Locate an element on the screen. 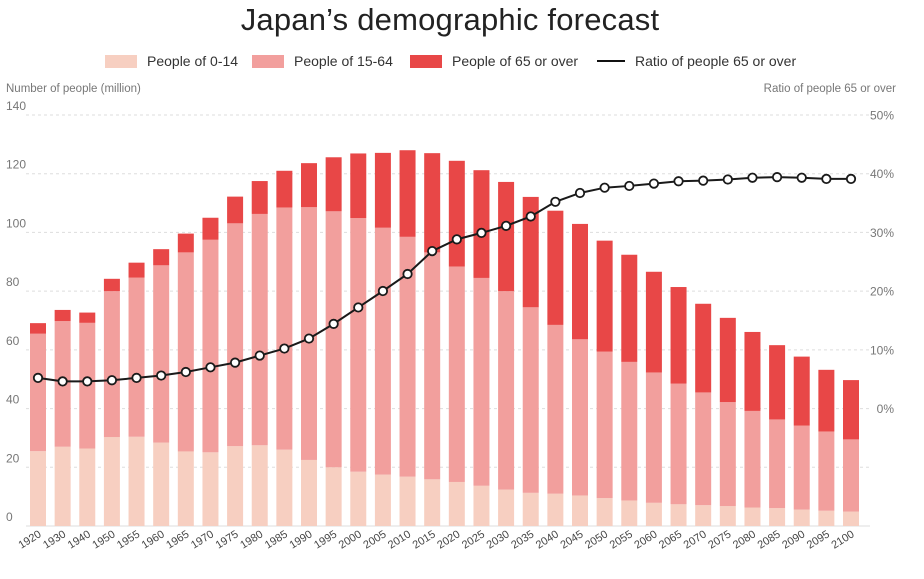 The width and height of the screenshot is (924, 579). y-tick-label: 120 is located at coordinates (16, 165).